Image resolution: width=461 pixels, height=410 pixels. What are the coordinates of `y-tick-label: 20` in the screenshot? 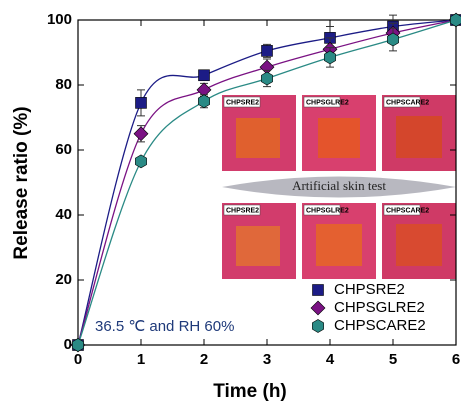 It's located at (63, 279).